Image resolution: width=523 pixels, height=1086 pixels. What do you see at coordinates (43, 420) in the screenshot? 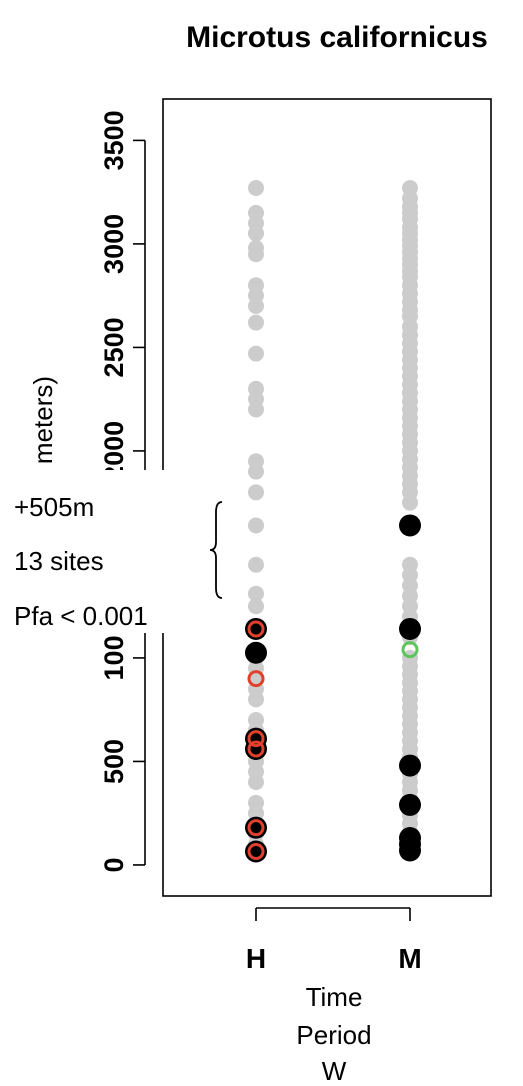
I see `y-axis-label: meters)` at bounding box center [43, 420].